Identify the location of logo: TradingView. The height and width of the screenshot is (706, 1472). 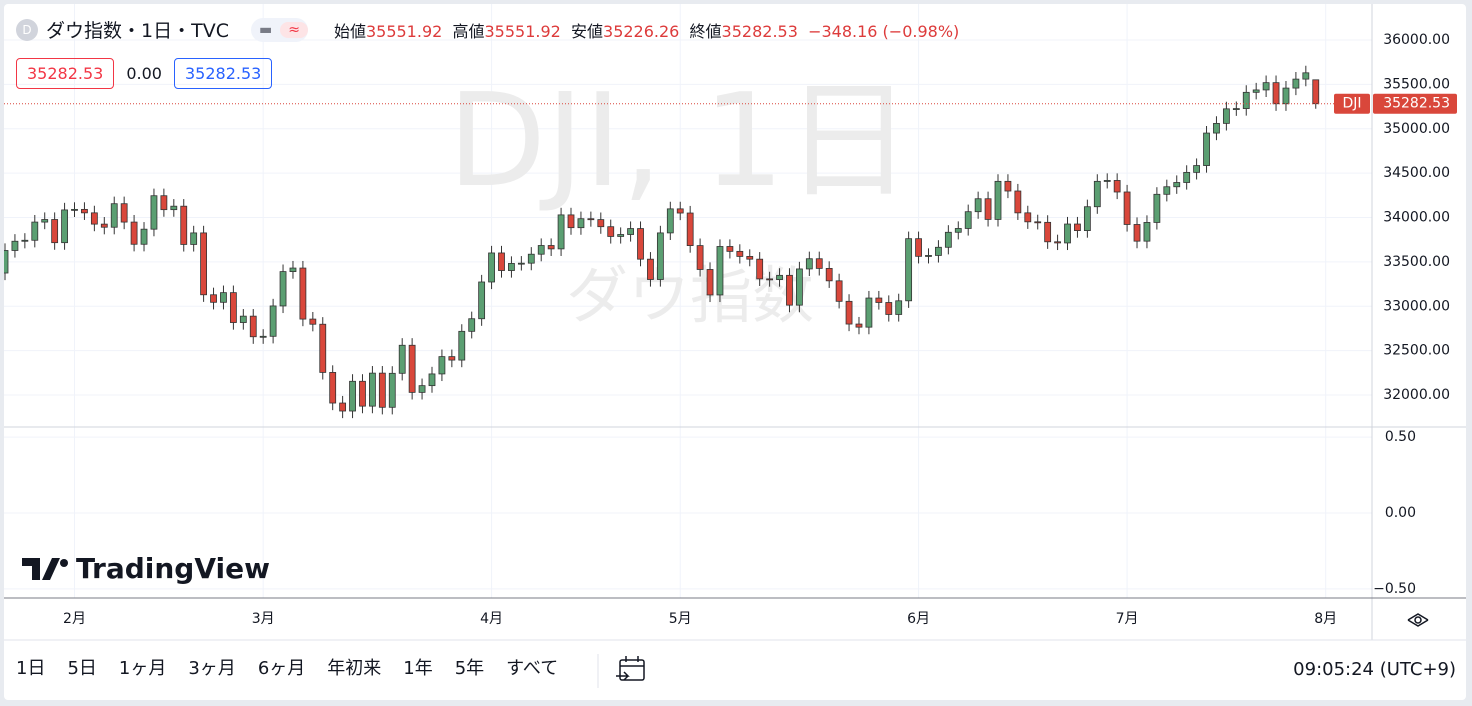
(146, 568).